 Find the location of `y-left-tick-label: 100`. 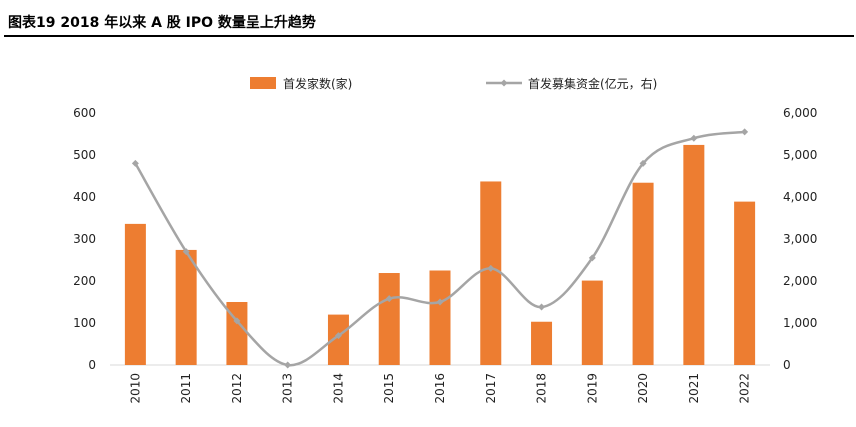

y-left-tick-label: 100 is located at coordinates (84, 323).